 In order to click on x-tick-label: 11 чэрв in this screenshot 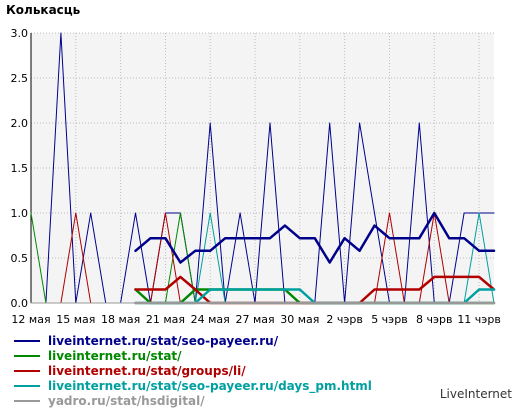, I will do `click(479, 319)`.